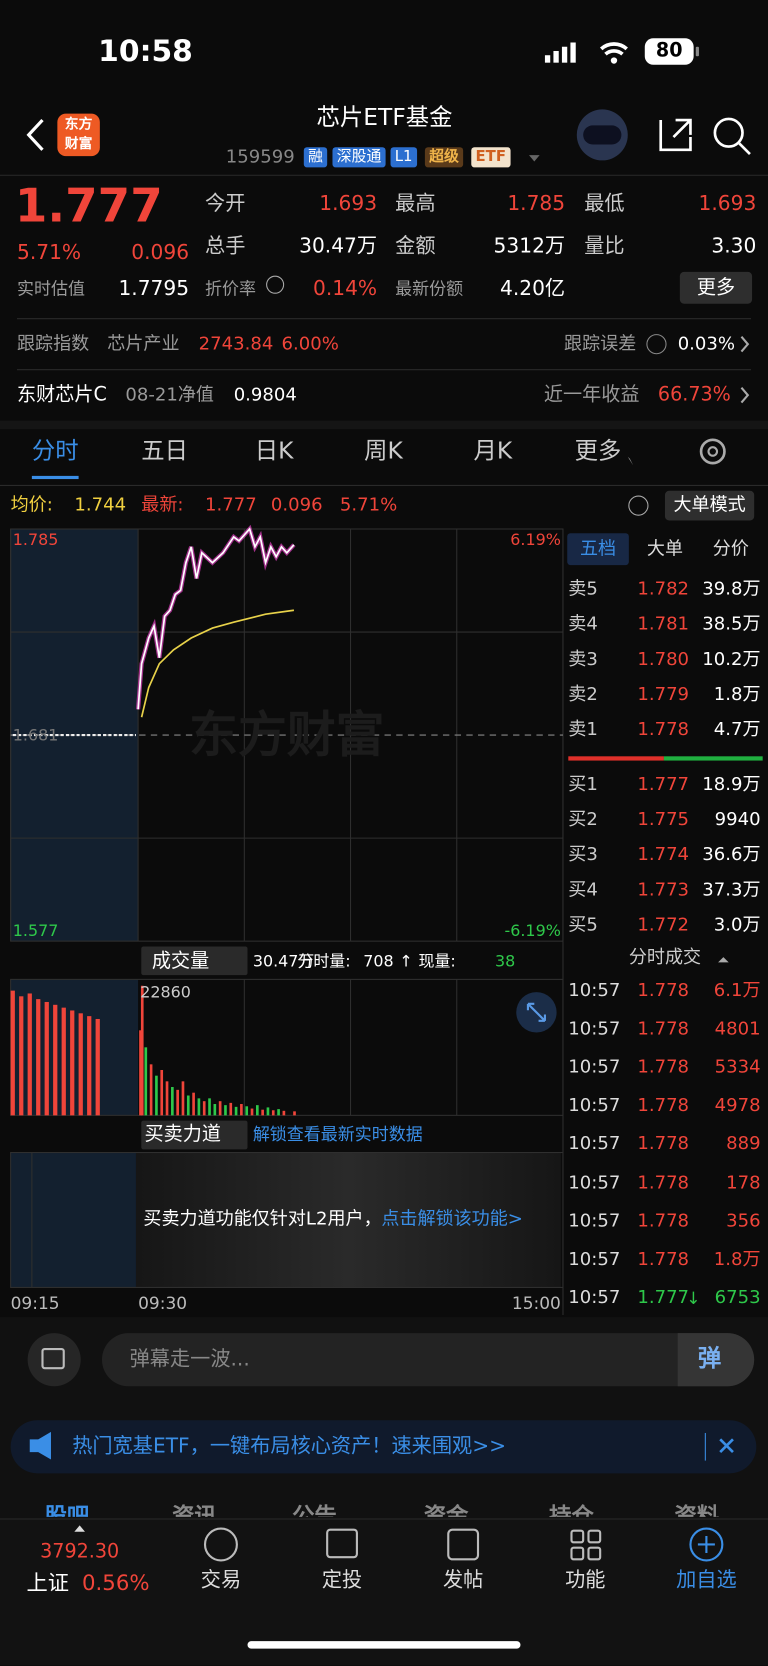 The width and height of the screenshot is (768, 1666). Describe the element at coordinates (706, 1544) in the screenshot. I see `add-icon` at that location.